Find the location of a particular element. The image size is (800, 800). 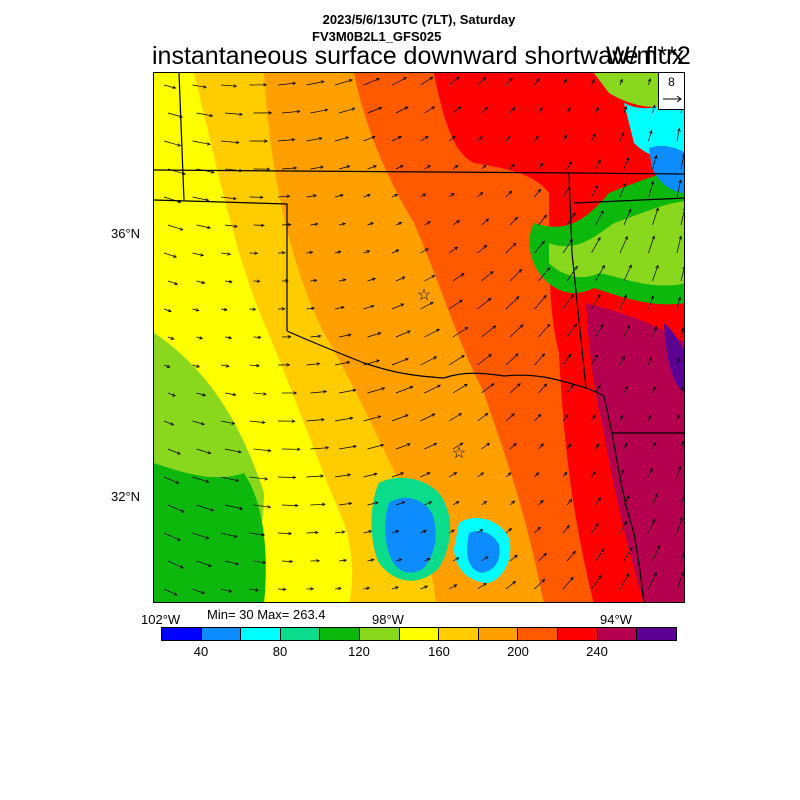

units-label: W/m**2 is located at coordinates (648, 56).